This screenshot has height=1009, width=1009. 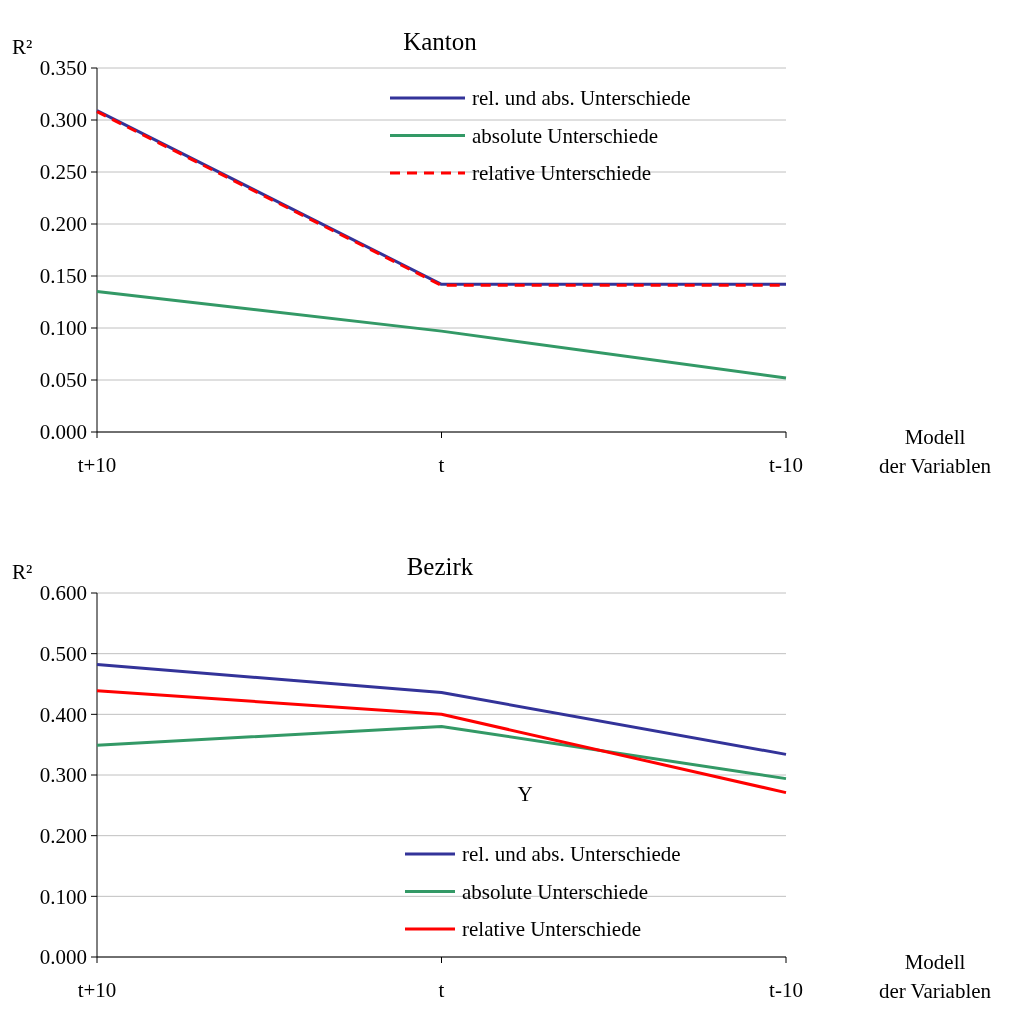 I want to click on y-tick-label: 0.150, so click(x=63, y=276).